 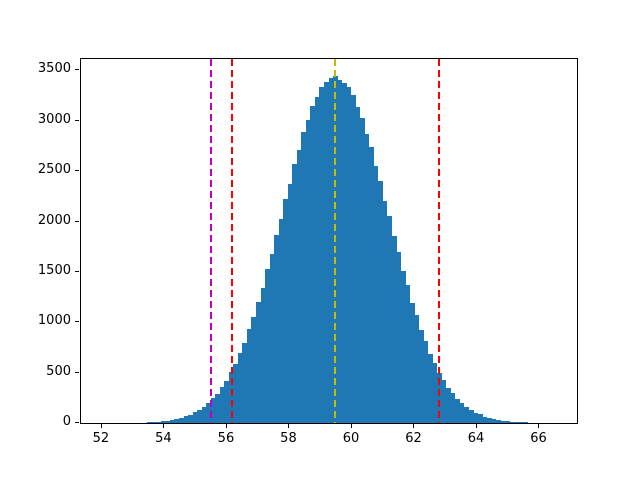 What do you see at coordinates (66, 421) in the screenshot?
I see `y-tick-label: 0` at bounding box center [66, 421].